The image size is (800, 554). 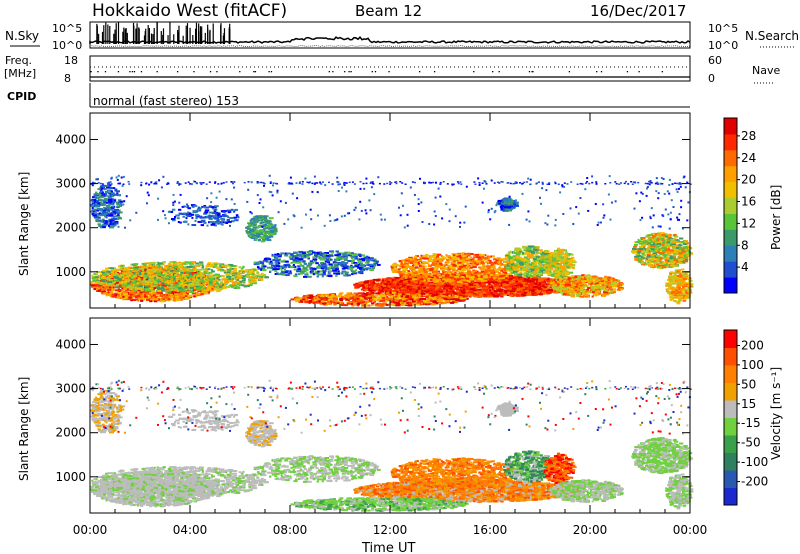 What do you see at coordinates (766, 70) in the screenshot?
I see `nave-label: Nave` at bounding box center [766, 70].